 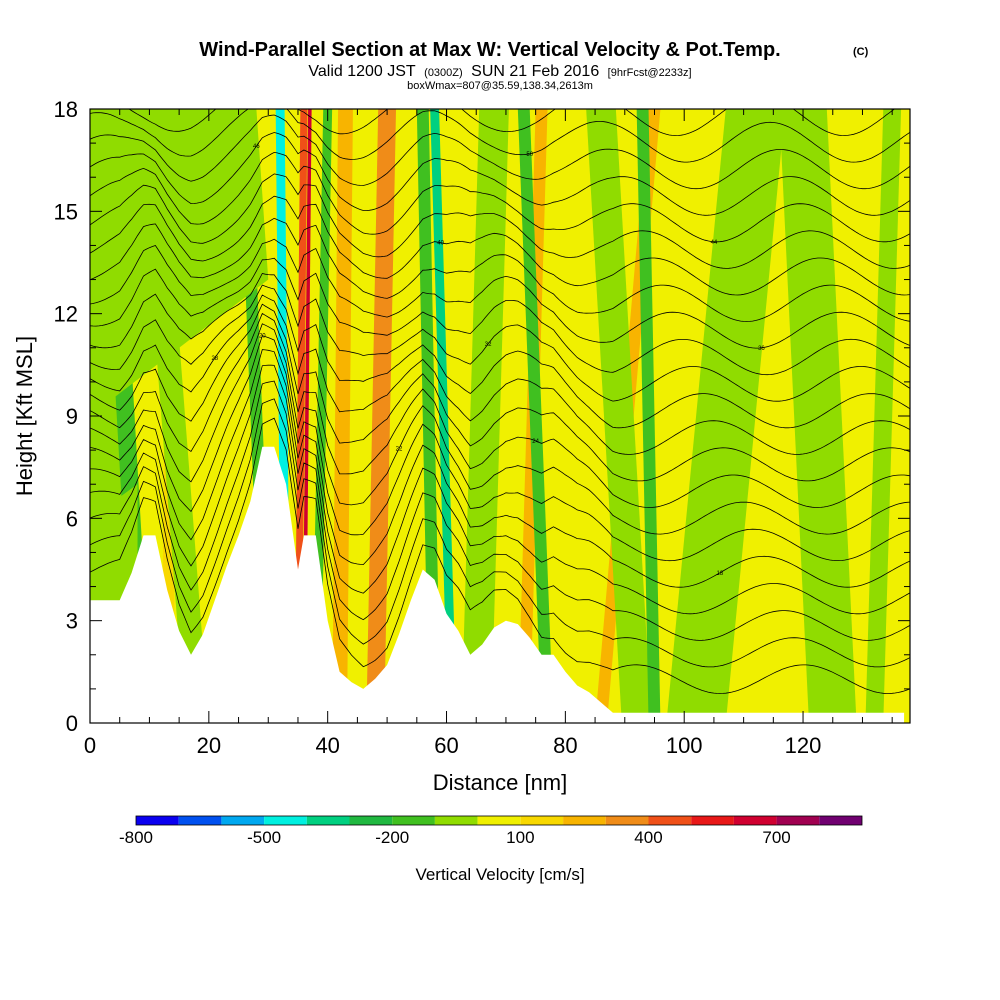 I want to click on y-tick-label: 12, so click(x=66, y=314).